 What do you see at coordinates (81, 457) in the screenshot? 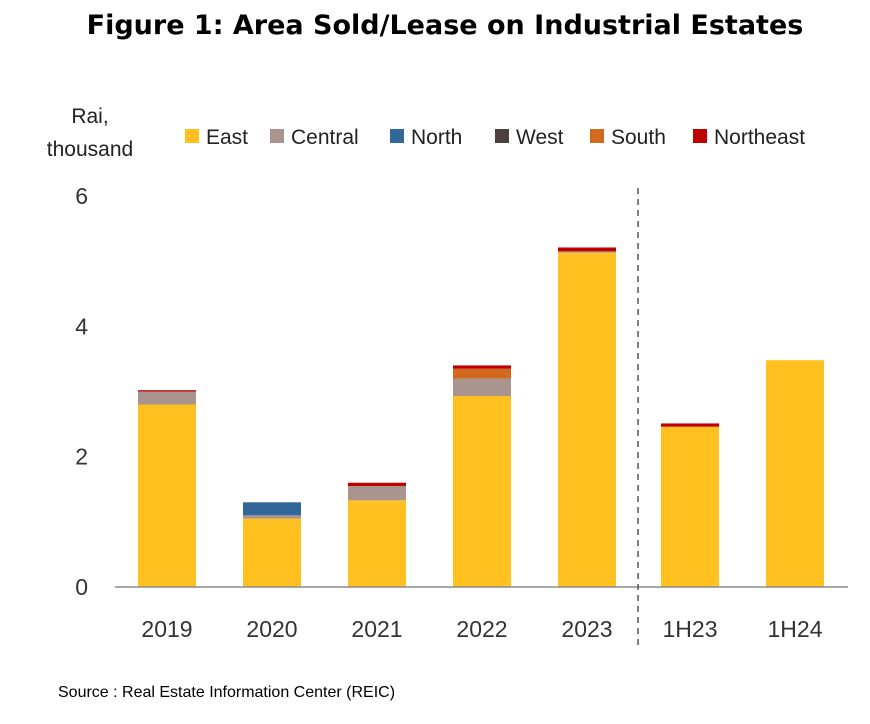
I see `y-tick-label: 2` at bounding box center [81, 457].